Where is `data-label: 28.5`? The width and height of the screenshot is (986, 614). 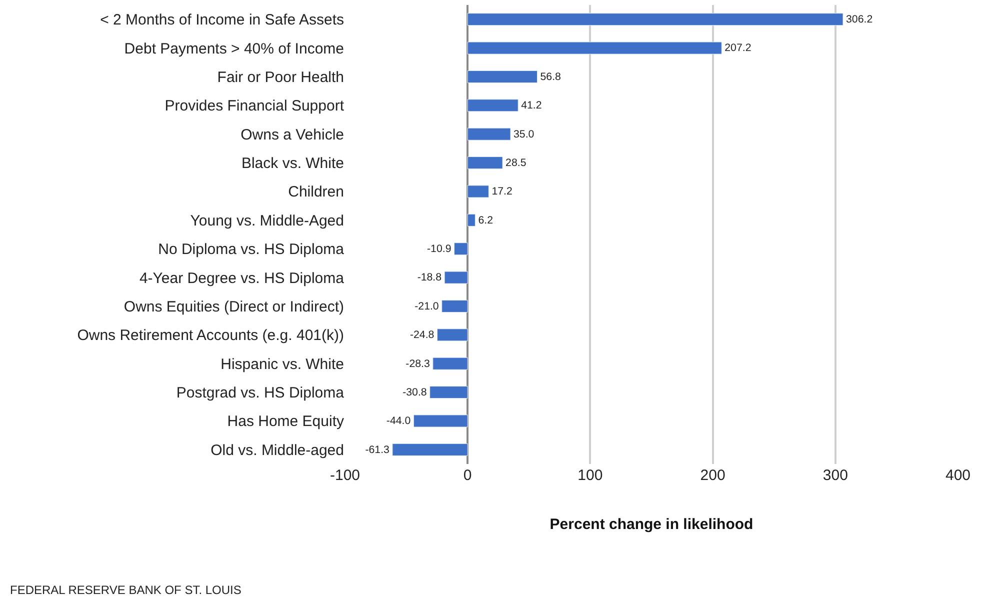
data-label: 28.5 is located at coordinates (516, 162).